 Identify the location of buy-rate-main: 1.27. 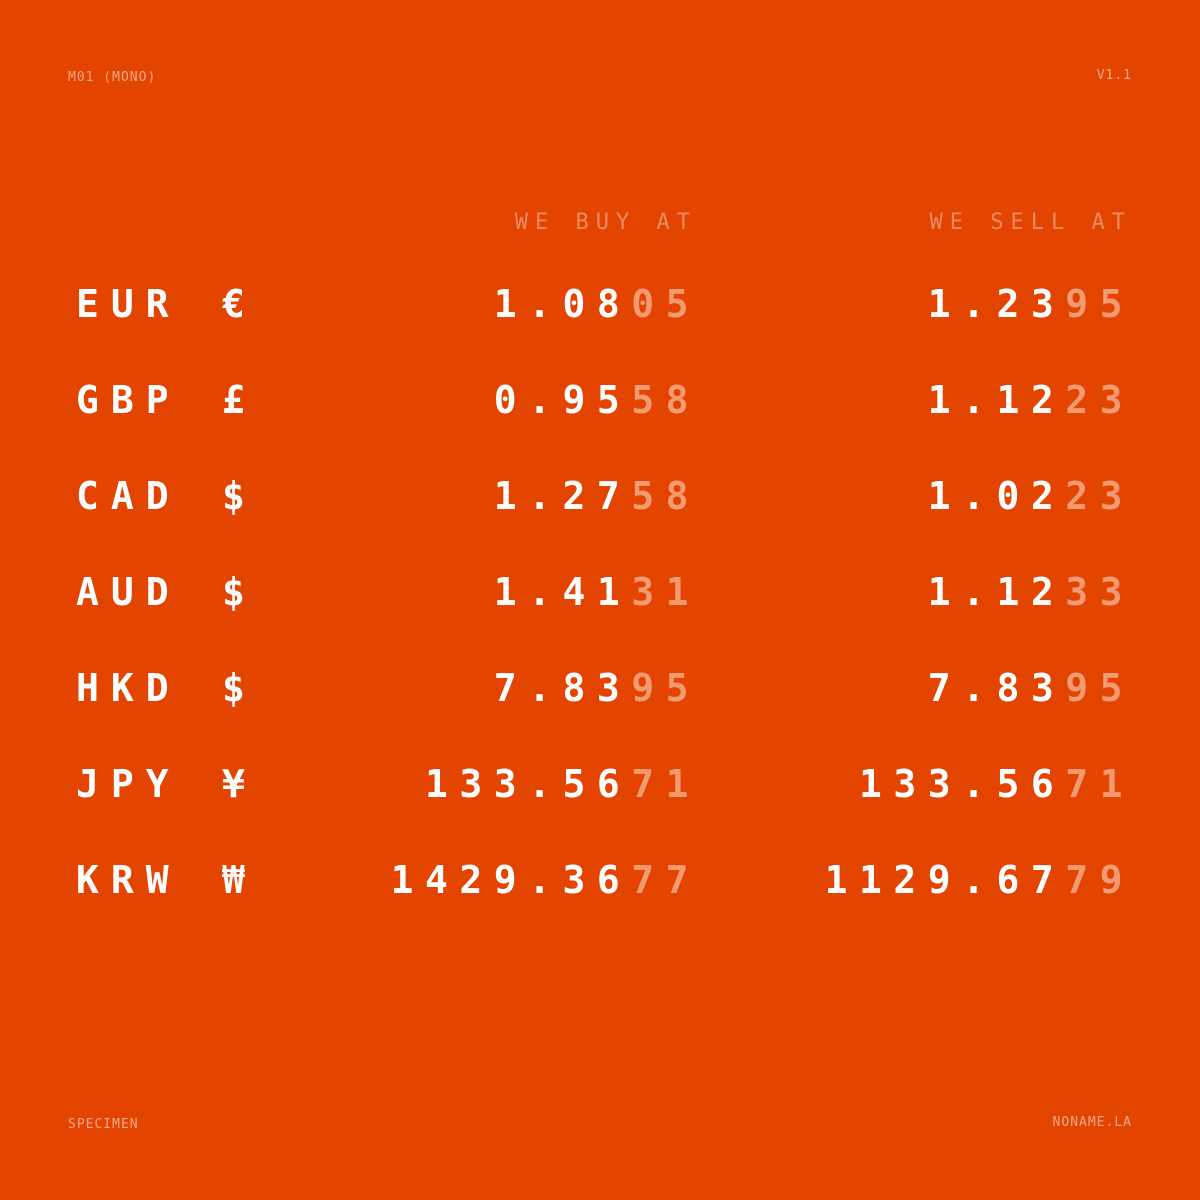
(562, 496).